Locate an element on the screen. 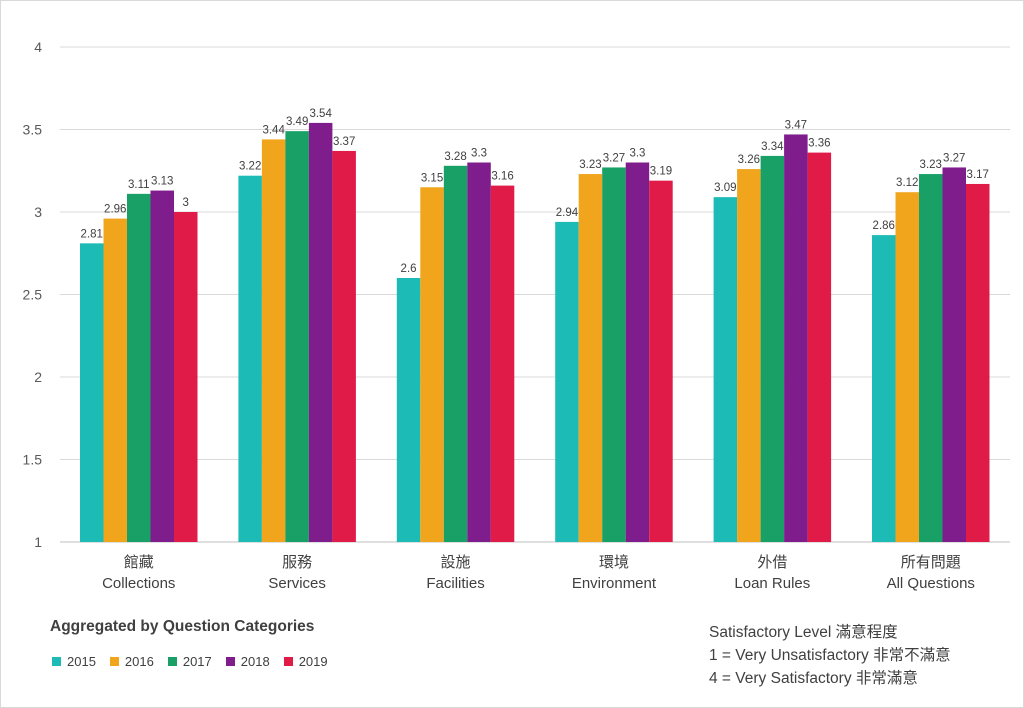 The image size is (1024, 708). category-label-zh: 環境 is located at coordinates (614, 562).